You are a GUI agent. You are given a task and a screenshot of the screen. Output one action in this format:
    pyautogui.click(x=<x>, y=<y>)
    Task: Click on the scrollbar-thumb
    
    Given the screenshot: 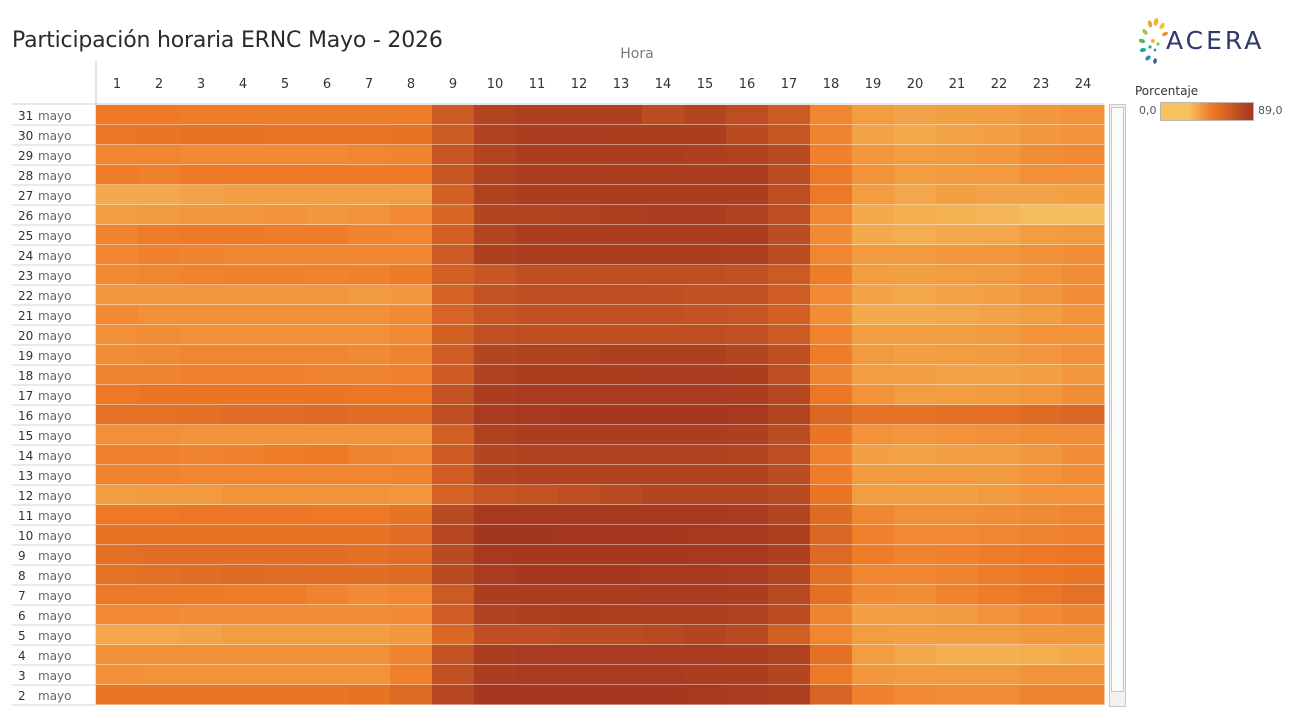 What is the action you would take?
    pyautogui.click(x=1117, y=399)
    